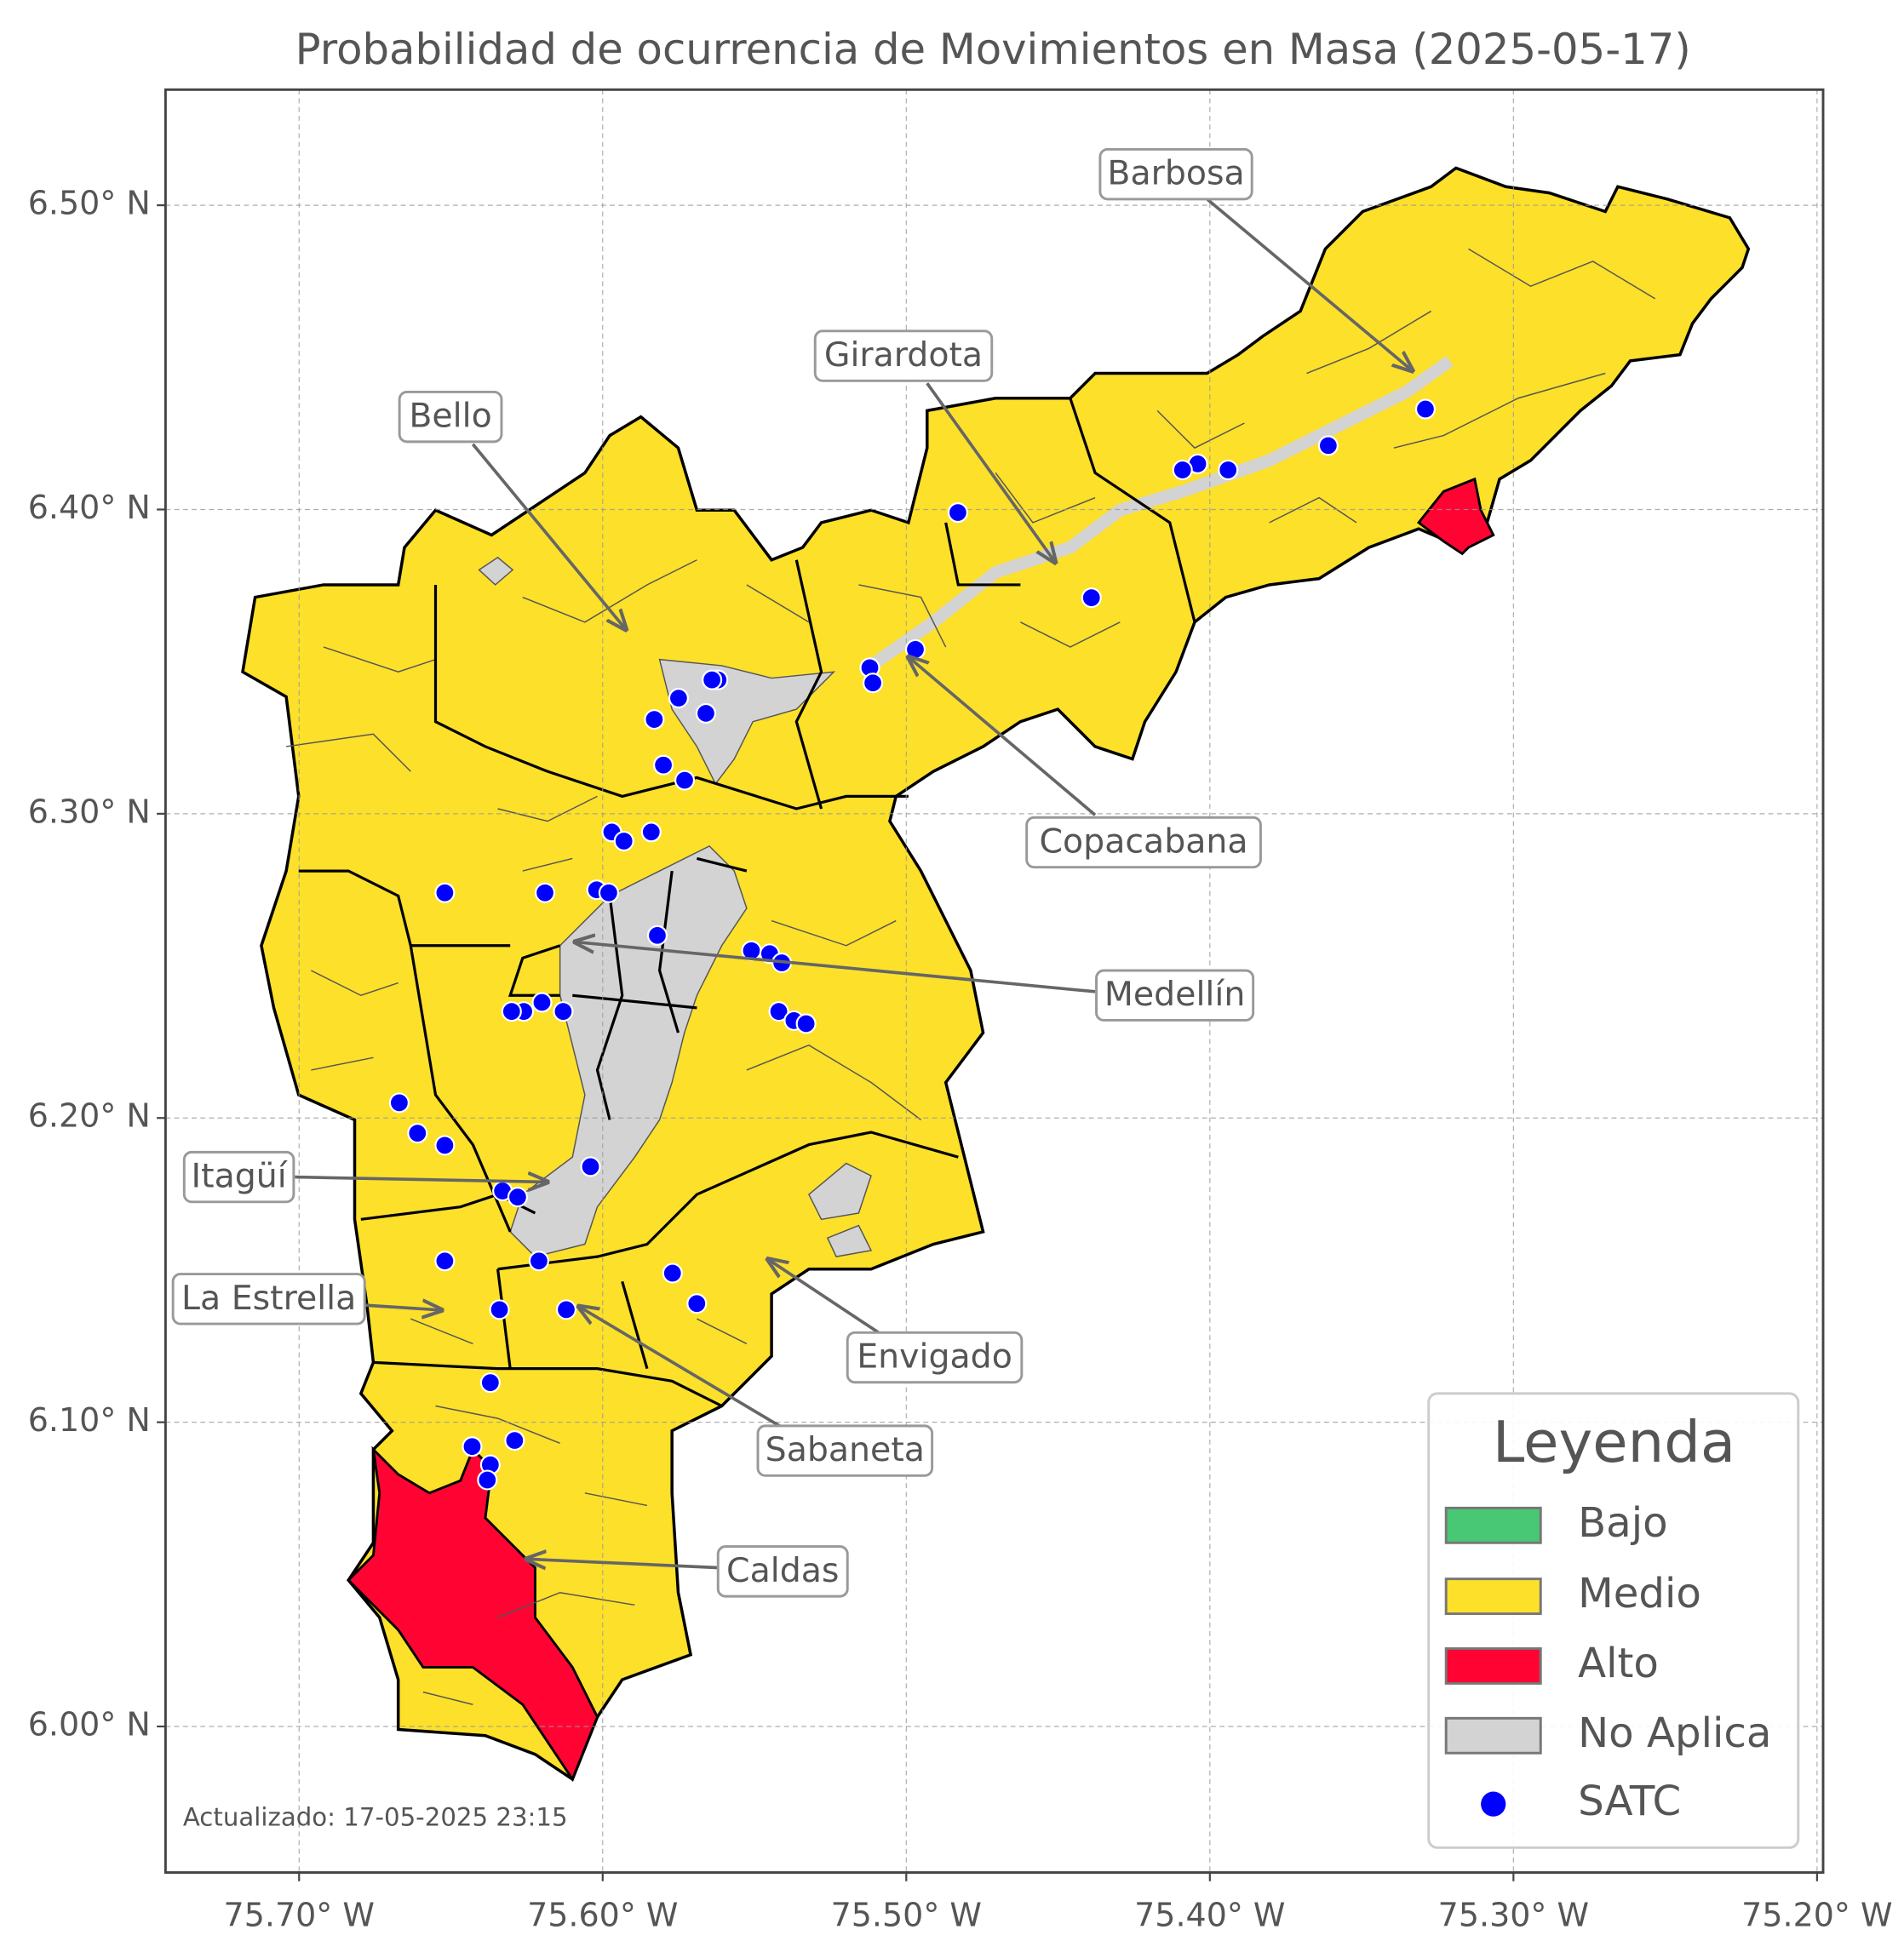 This screenshot has height=1941, width=1904. I want to click on annotation-label: Caldas, so click(782, 1570).